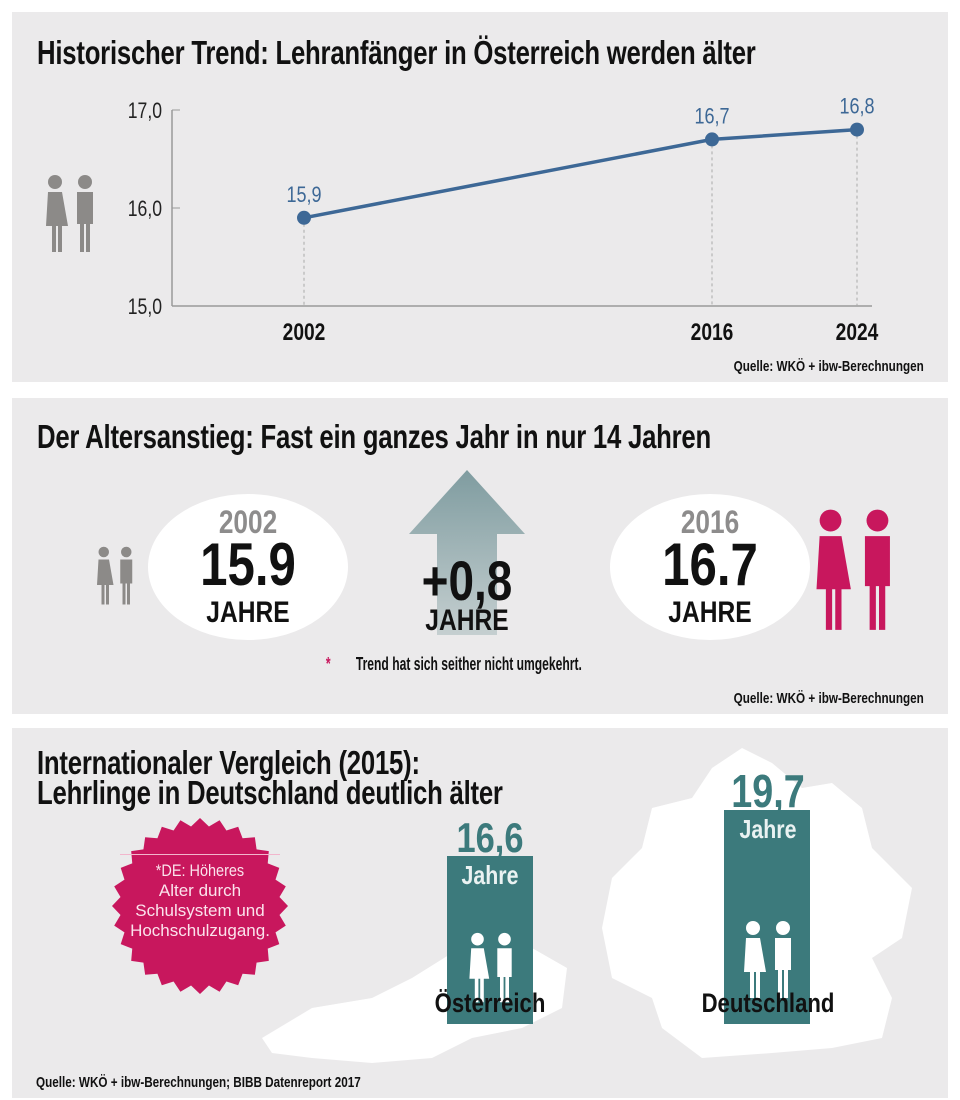 The image size is (960, 1100). I want to click on x-tick-label: 2024, so click(857, 332).